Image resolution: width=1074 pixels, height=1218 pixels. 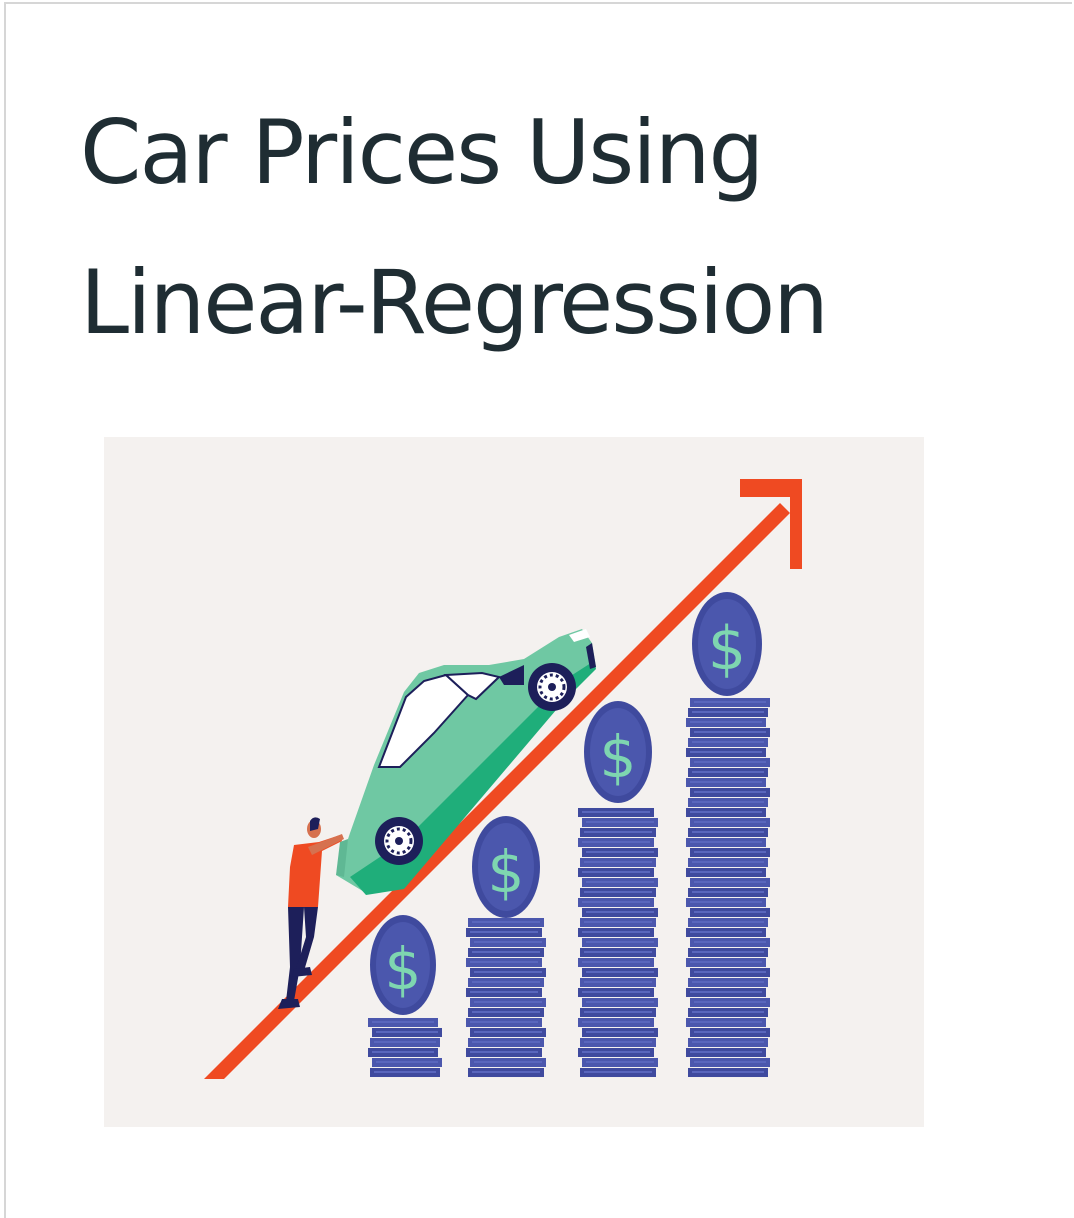 What do you see at coordinates (454, 302) in the screenshot?
I see `page-title-line-2: Linear-Regression` at bounding box center [454, 302].